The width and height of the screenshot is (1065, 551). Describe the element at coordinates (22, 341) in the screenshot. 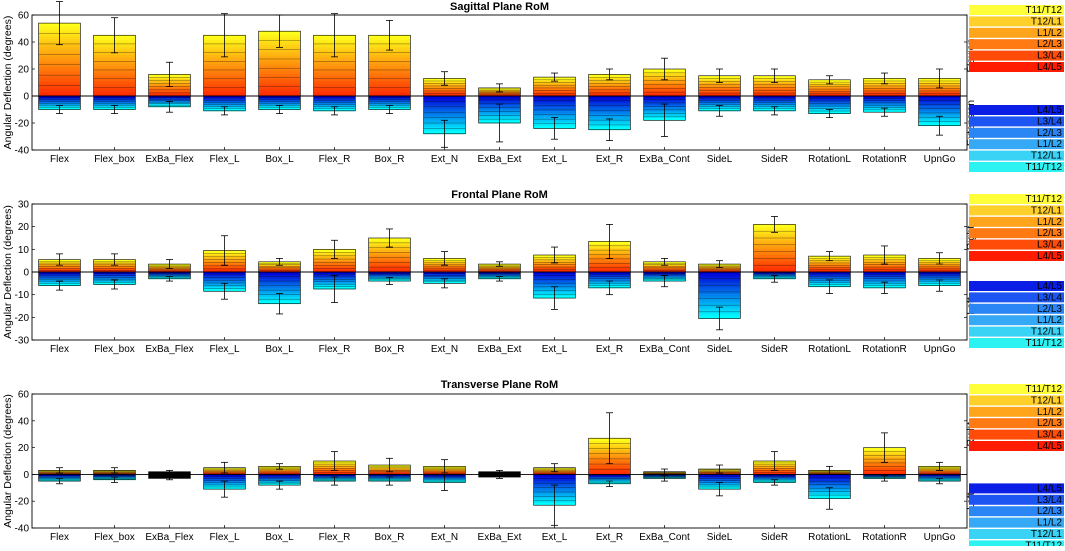

I see `y-tick-label: -30` at that location.